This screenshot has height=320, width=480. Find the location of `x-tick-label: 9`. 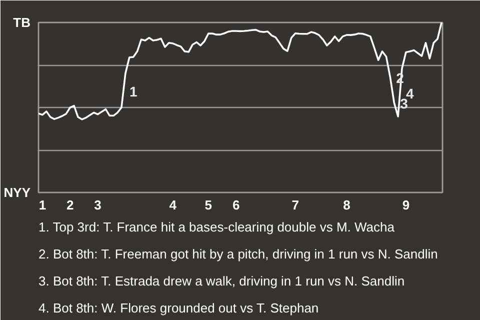

x-tick-label: 9 is located at coordinates (406, 205).